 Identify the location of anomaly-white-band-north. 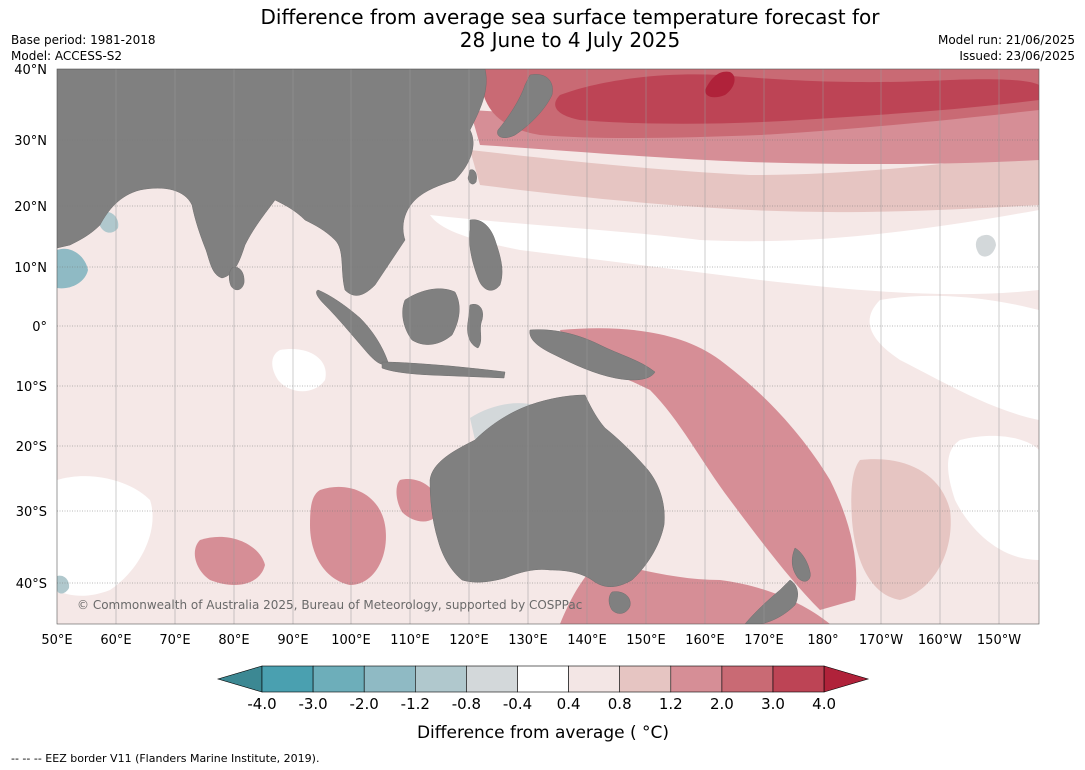
(734, 252).